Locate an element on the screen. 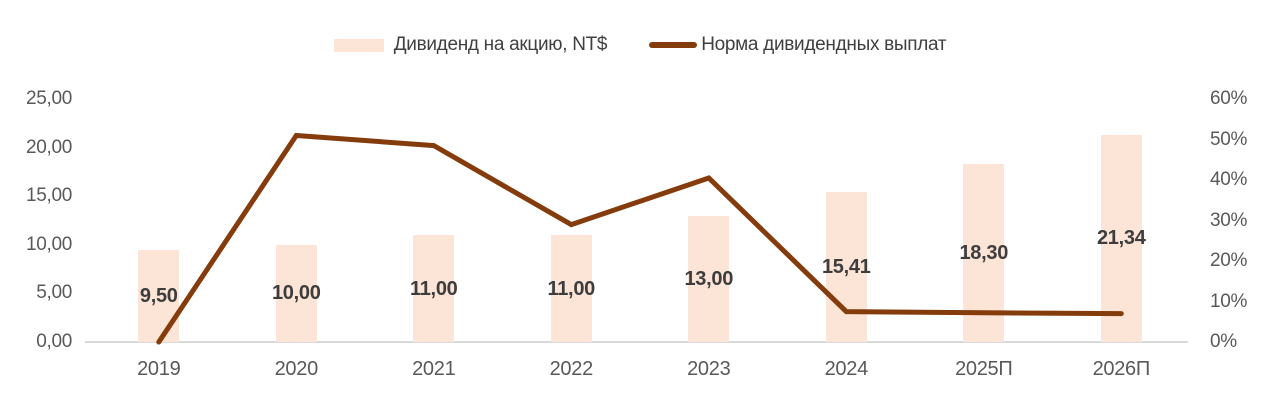  legend-item-dividend: Дивиденд на акцию, NT$ is located at coordinates (470, 45).